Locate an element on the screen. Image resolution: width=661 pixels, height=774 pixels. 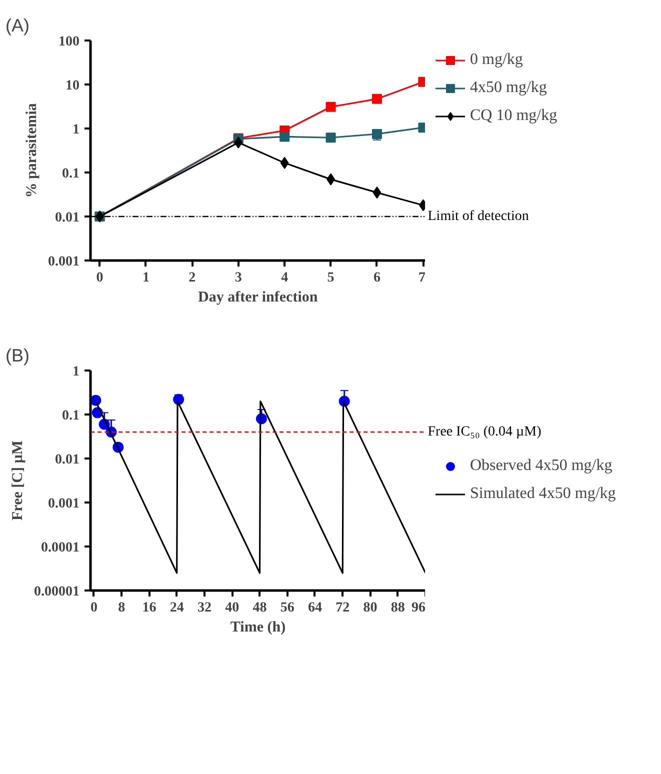
y-tick-label: 0.0001 is located at coordinates (60, 548).